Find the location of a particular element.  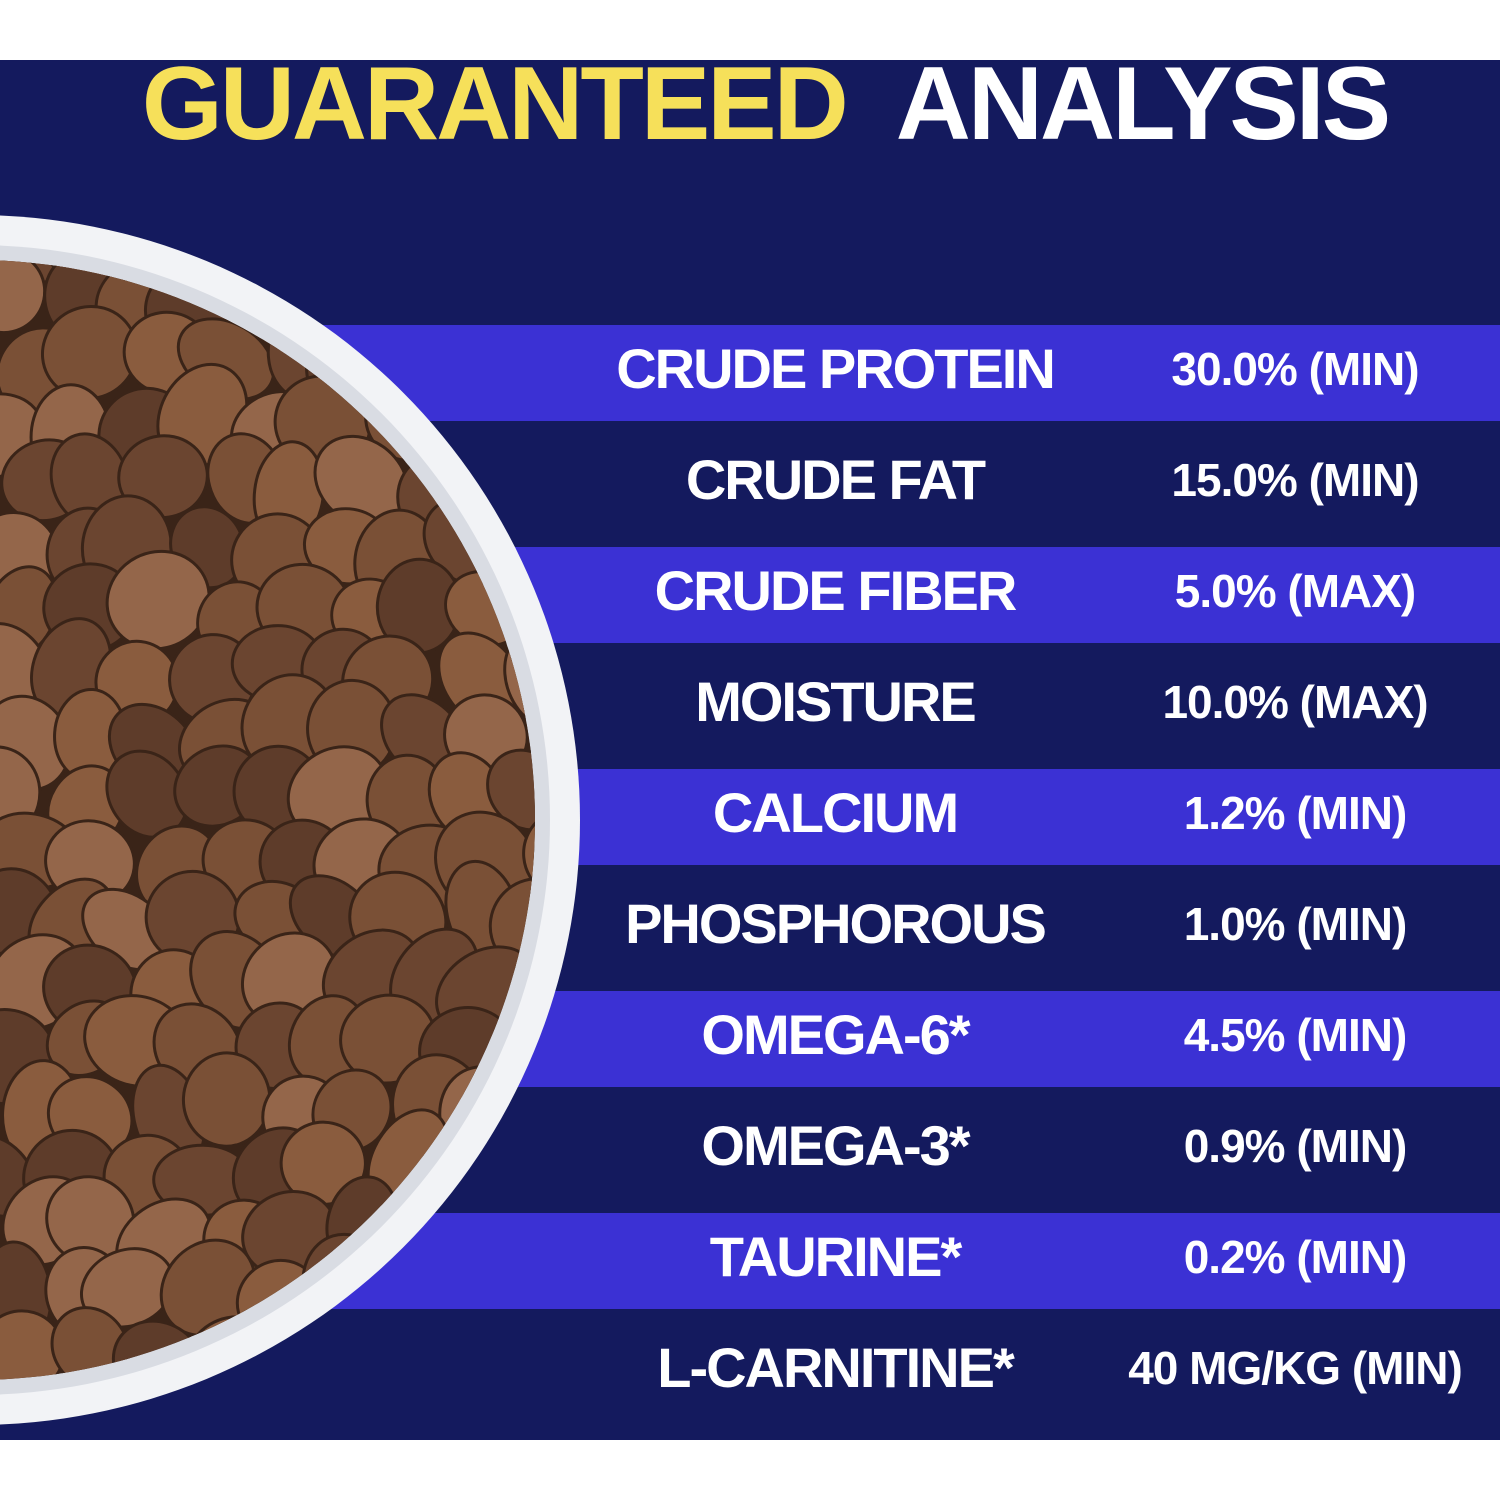

nutrient-value: 4.5% (MIN) is located at coordinates (1295, 1035).